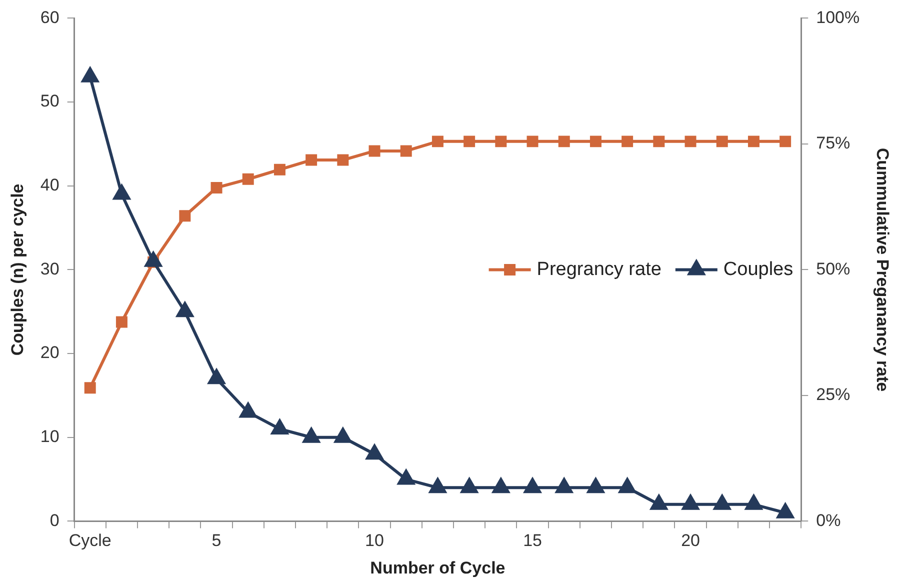 This screenshot has height=585, width=900. What do you see at coordinates (50, 268) in the screenshot?
I see `y-tick-label: 30` at bounding box center [50, 268].